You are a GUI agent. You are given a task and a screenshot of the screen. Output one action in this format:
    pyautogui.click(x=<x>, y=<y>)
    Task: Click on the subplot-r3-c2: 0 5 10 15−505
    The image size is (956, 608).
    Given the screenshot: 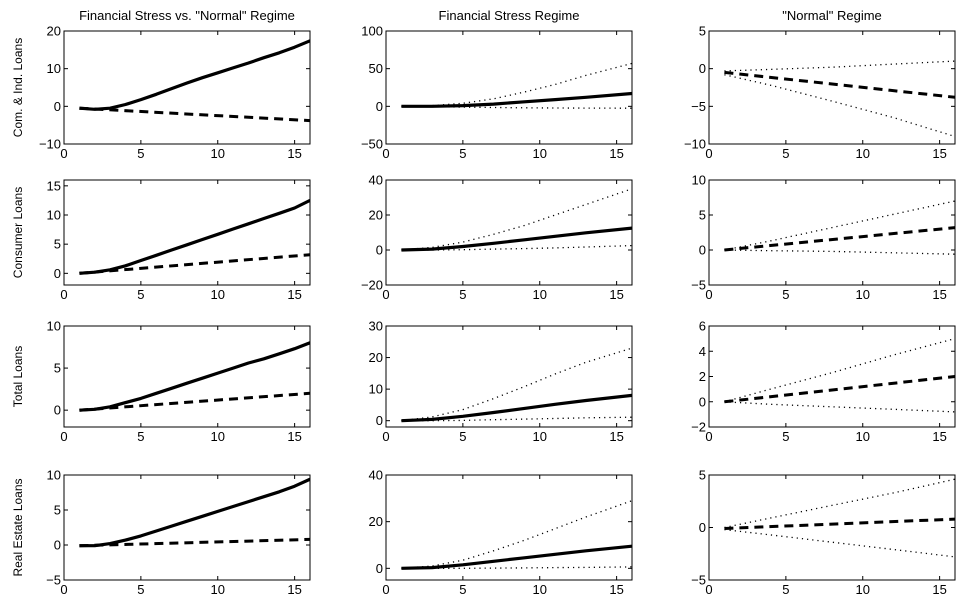 What is the action you would take?
    pyautogui.click(x=823, y=532)
    